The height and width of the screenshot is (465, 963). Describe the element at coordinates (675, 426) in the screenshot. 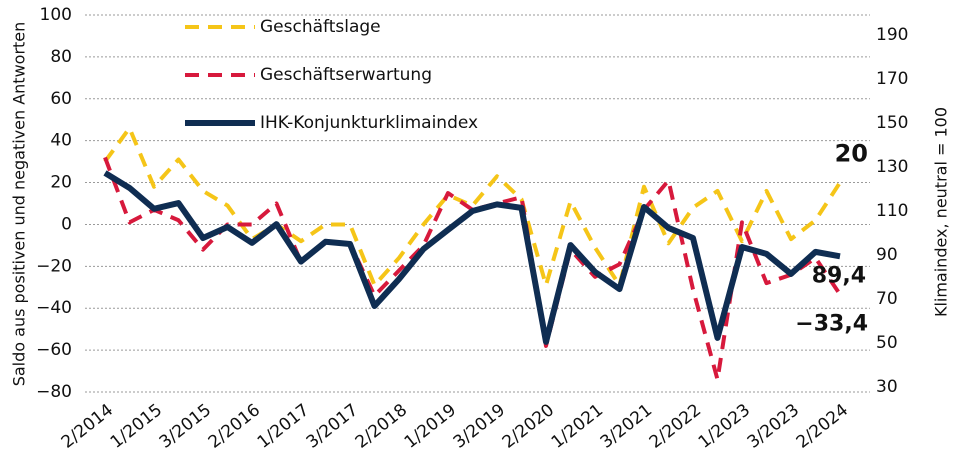

I see `x-tick-label: 2/2022` at that location.